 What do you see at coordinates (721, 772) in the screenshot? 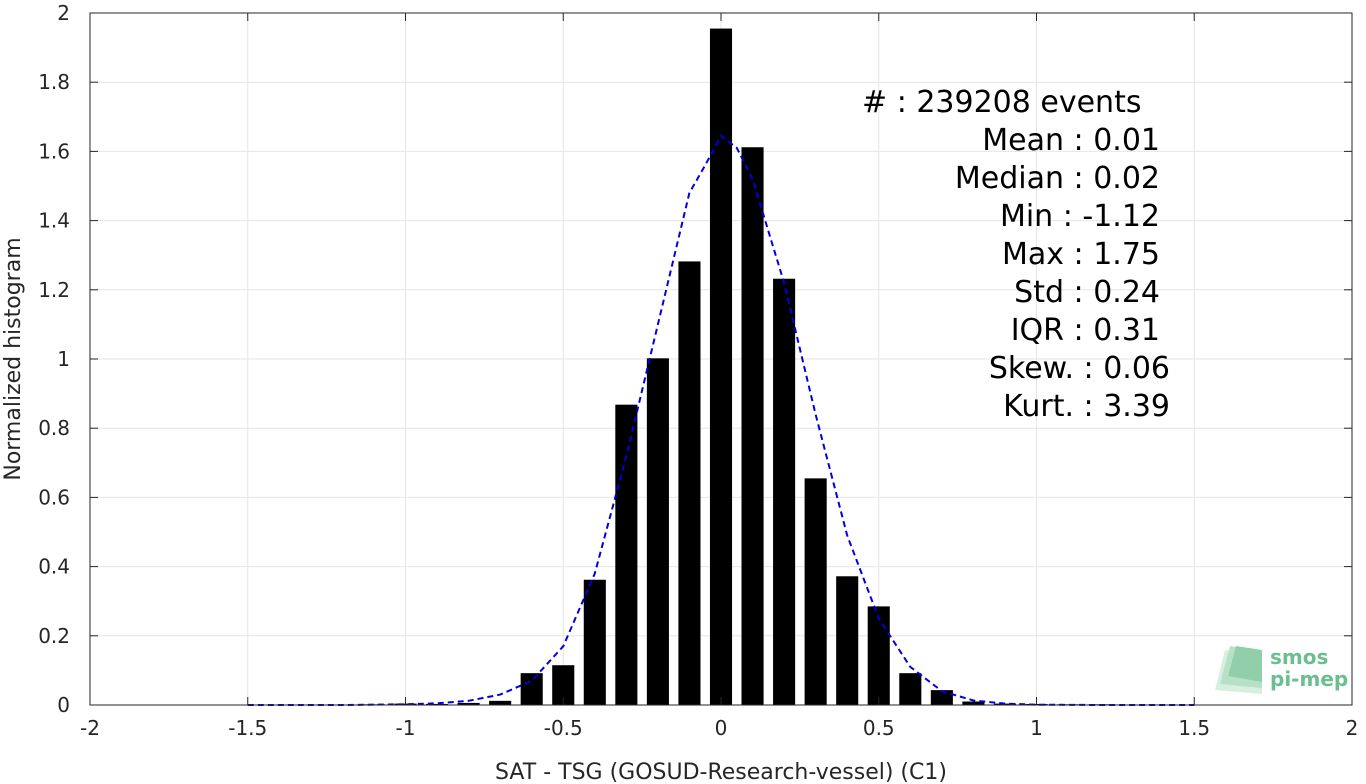
I see `x-axis-label: SAT - TSG (GOSUD-Research-vessel) (C1)` at bounding box center [721, 772].